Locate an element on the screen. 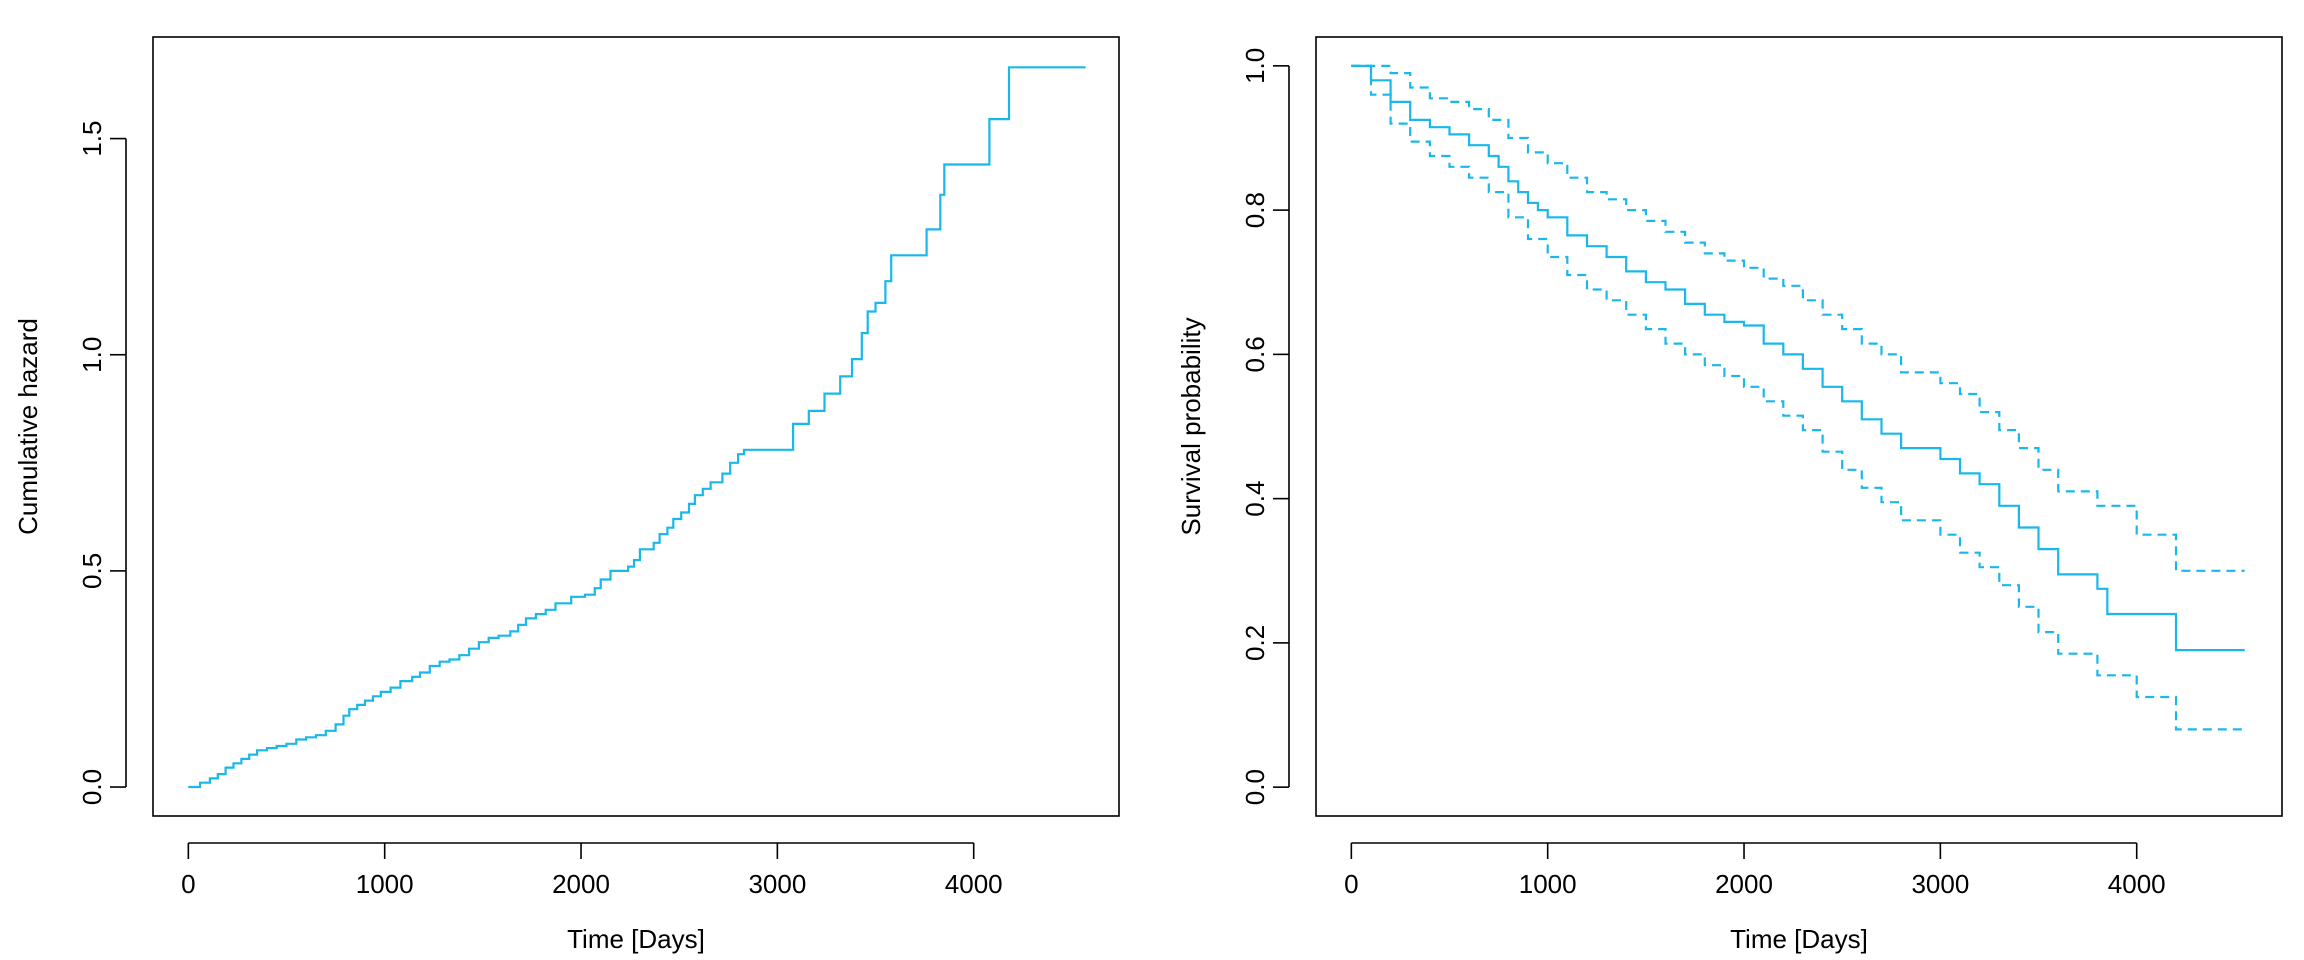  survival-x-tick-label: 0 is located at coordinates (1351, 884).